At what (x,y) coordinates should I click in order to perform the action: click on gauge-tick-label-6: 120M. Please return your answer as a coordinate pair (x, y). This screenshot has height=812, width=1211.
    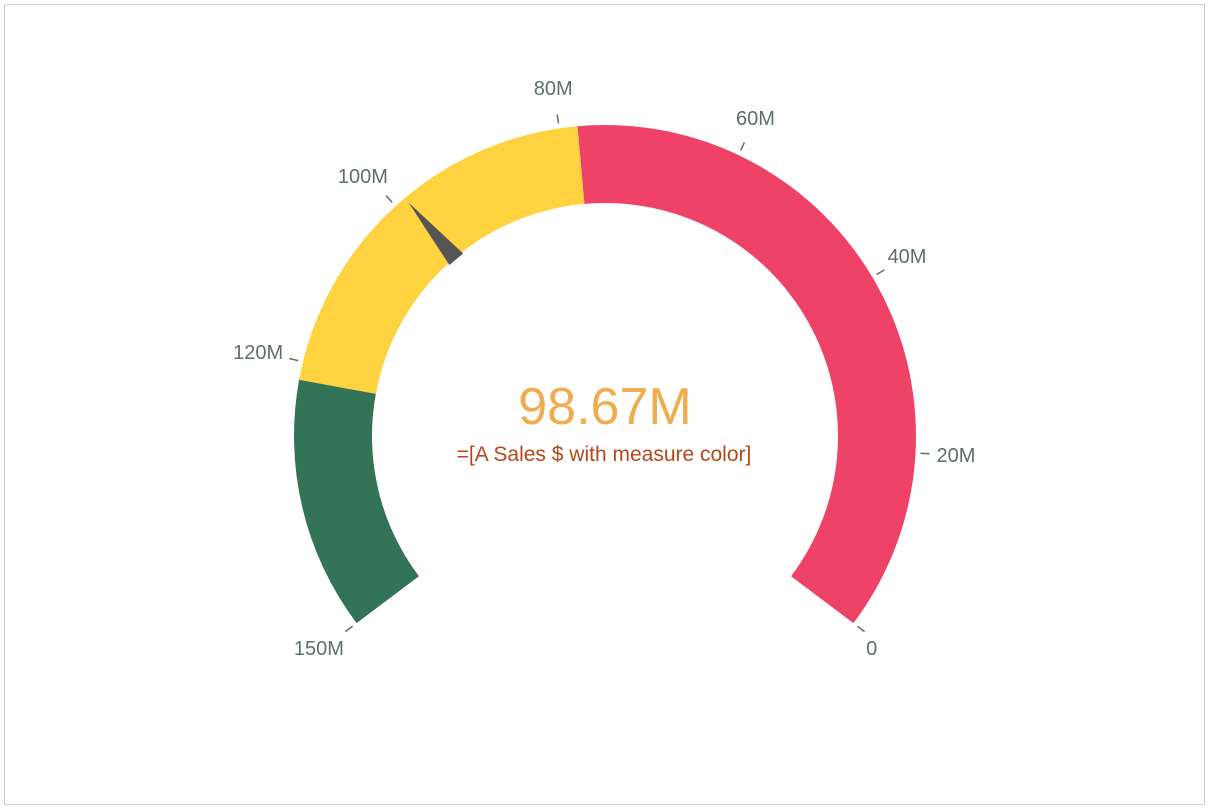
    Looking at the image, I should click on (258, 353).